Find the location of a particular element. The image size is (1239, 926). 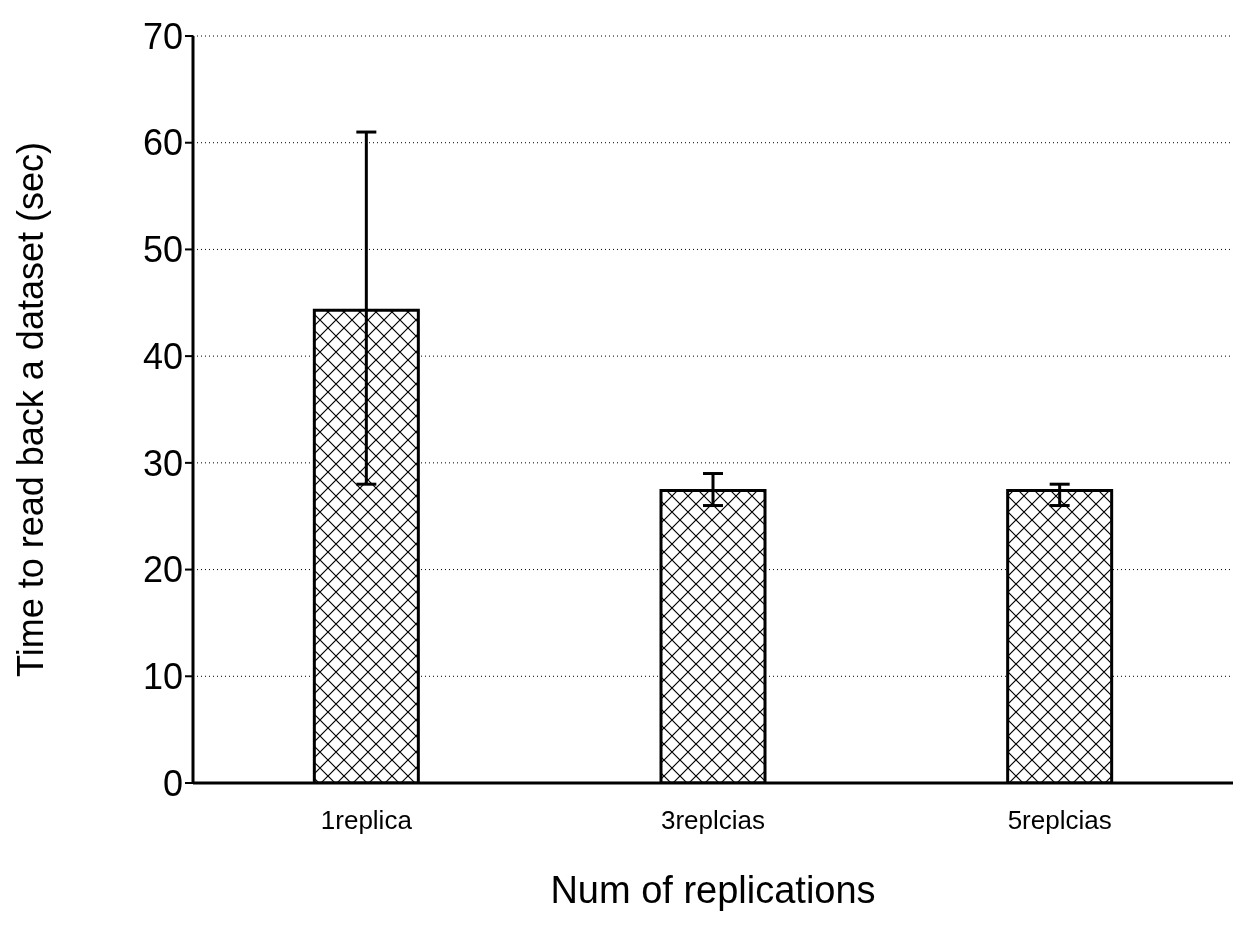

y-tick-label: 20 is located at coordinates (162, 570).